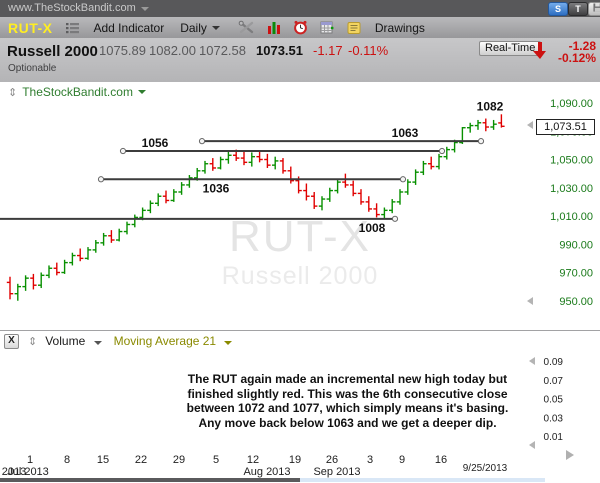  I want to click on x-axis-month-label: Sep 2013, so click(336, 472).